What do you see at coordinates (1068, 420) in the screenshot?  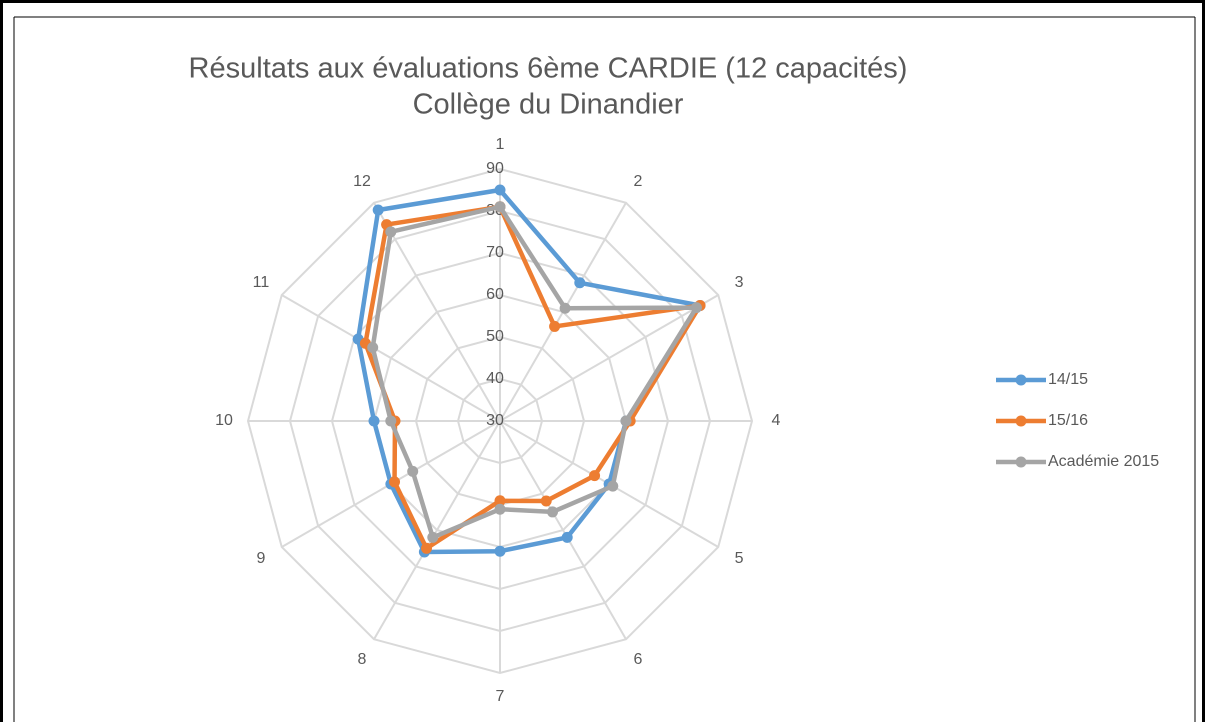 I see `legend-label: 15/16` at bounding box center [1068, 420].